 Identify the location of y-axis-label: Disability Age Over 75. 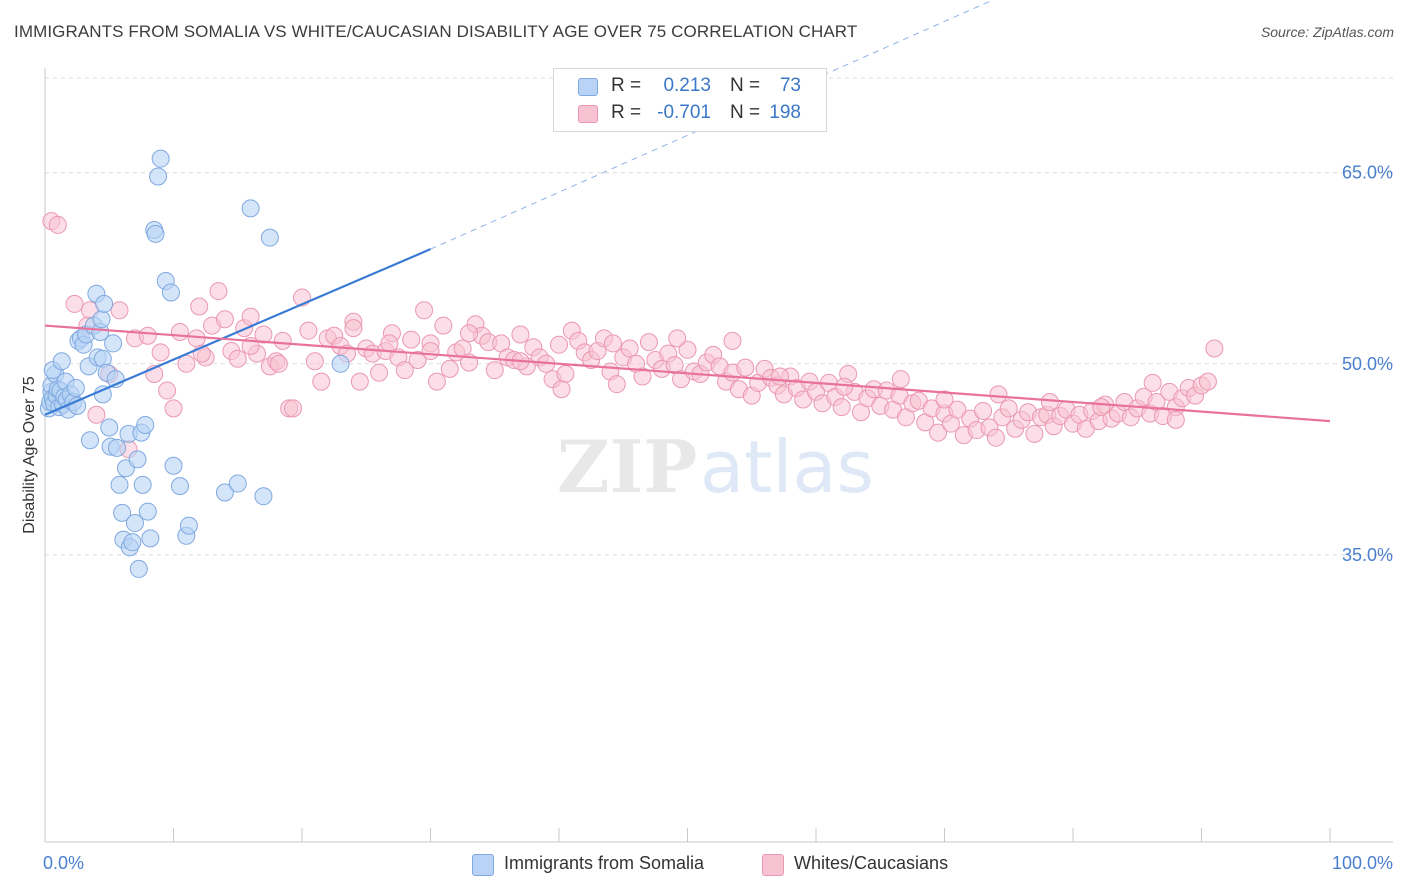
(29, 455).